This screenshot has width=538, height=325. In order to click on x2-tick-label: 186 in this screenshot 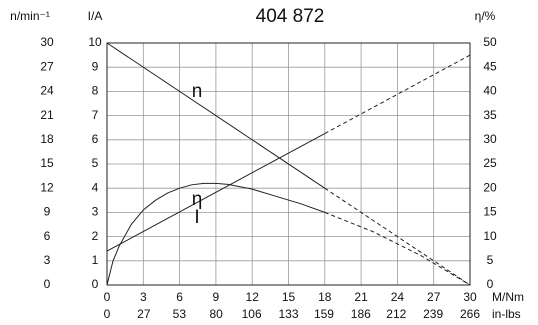, I will do `click(361, 314)`.